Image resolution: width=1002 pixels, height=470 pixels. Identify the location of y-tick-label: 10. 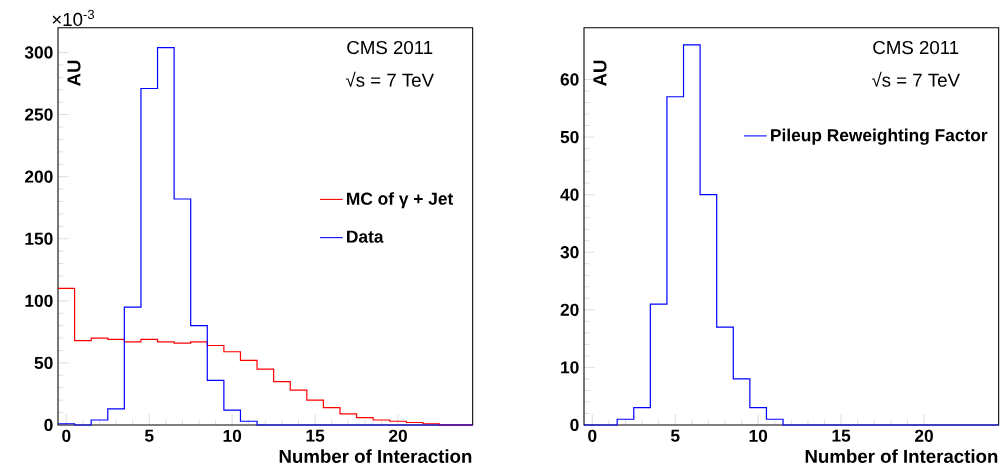
(570, 367).